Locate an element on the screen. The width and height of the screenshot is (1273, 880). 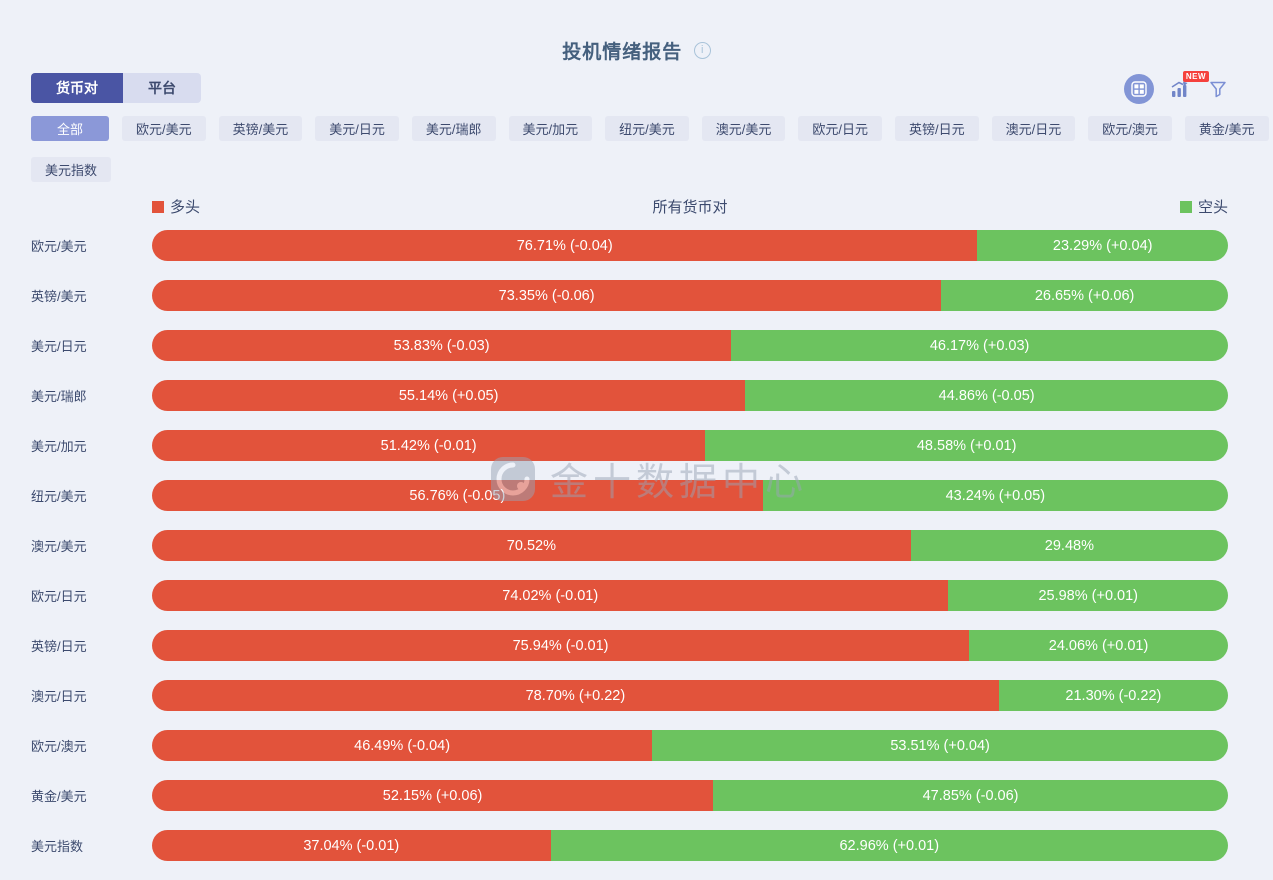
segment-value: 74.02% (-0.01) is located at coordinates (550, 595).